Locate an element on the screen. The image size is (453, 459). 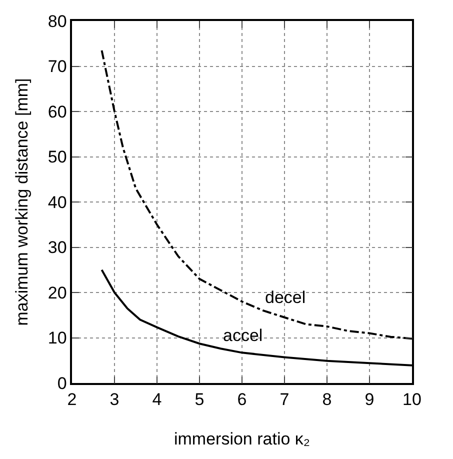
x-tick-label: 6 is located at coordinates (242, 400).